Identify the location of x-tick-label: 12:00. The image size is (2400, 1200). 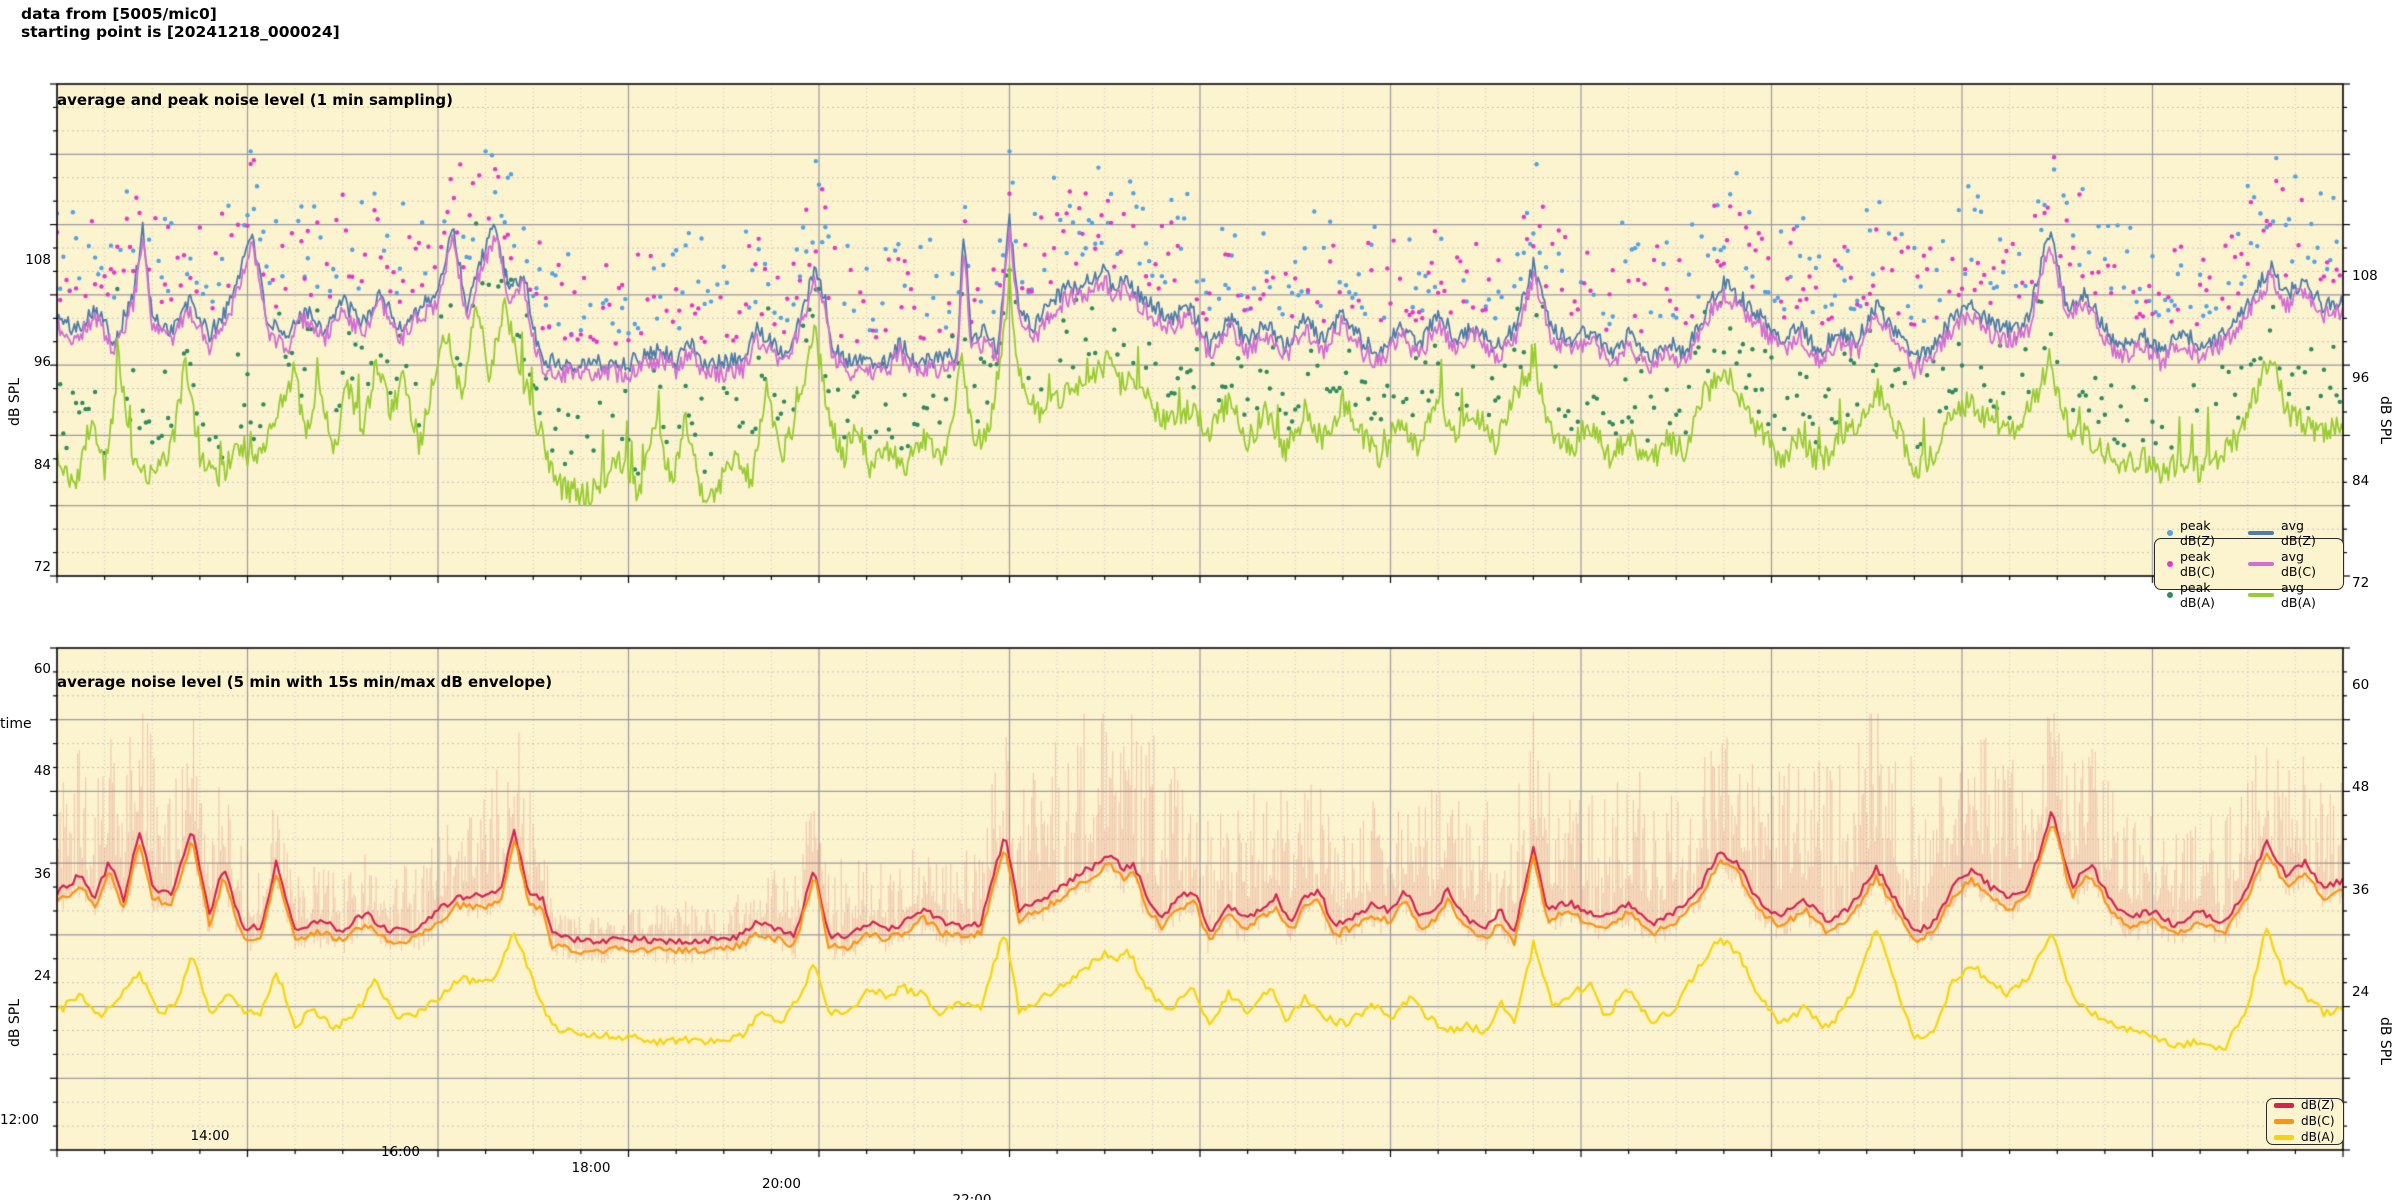
(19, 1120).